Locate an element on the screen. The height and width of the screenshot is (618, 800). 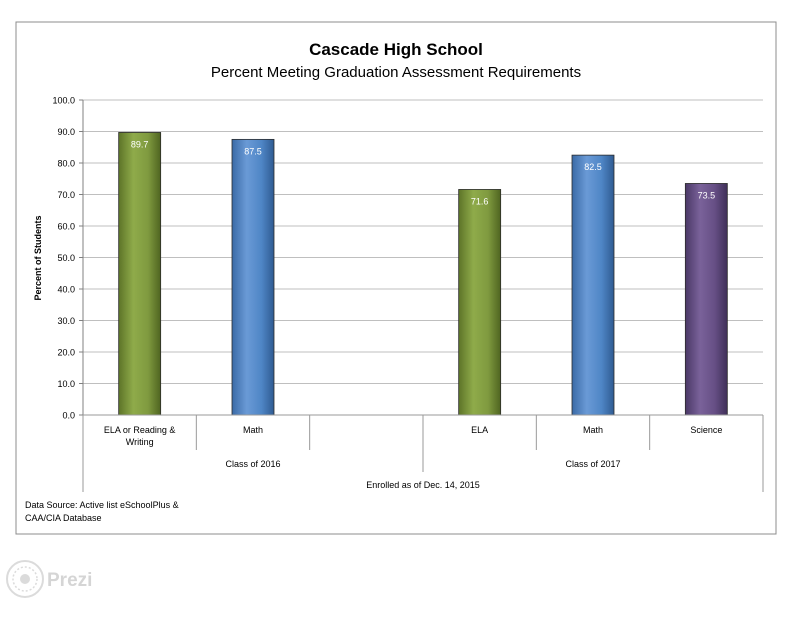
group-label: Class of 2017 is located at coordinates (592, 464).